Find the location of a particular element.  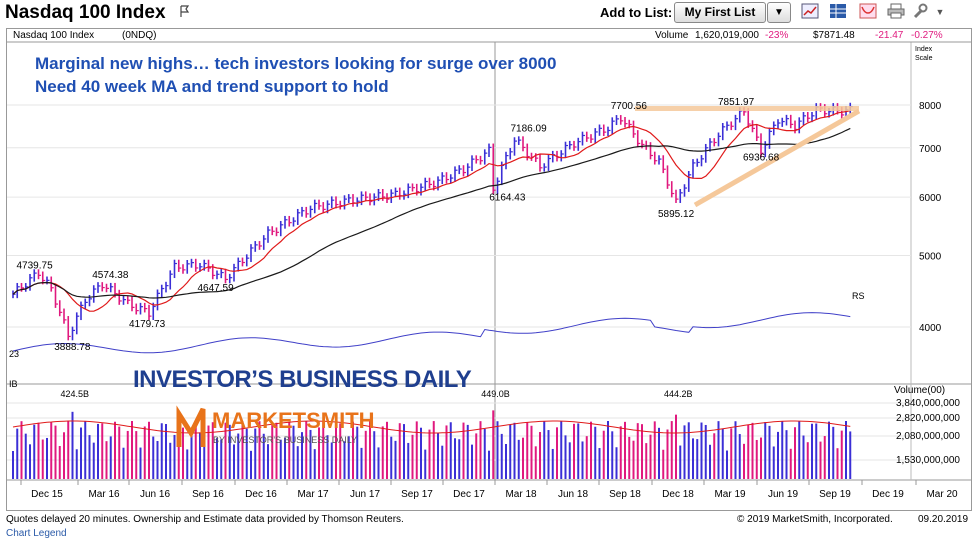

marketsmith-logo-text: MARKETSMITH is located at coordinates (293, 420).